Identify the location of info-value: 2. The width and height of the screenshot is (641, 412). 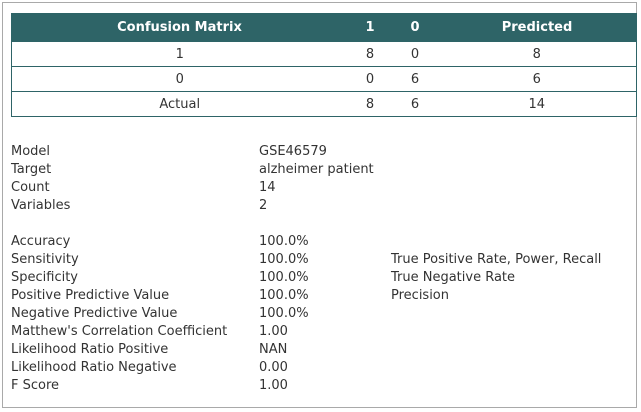
(263, 205).